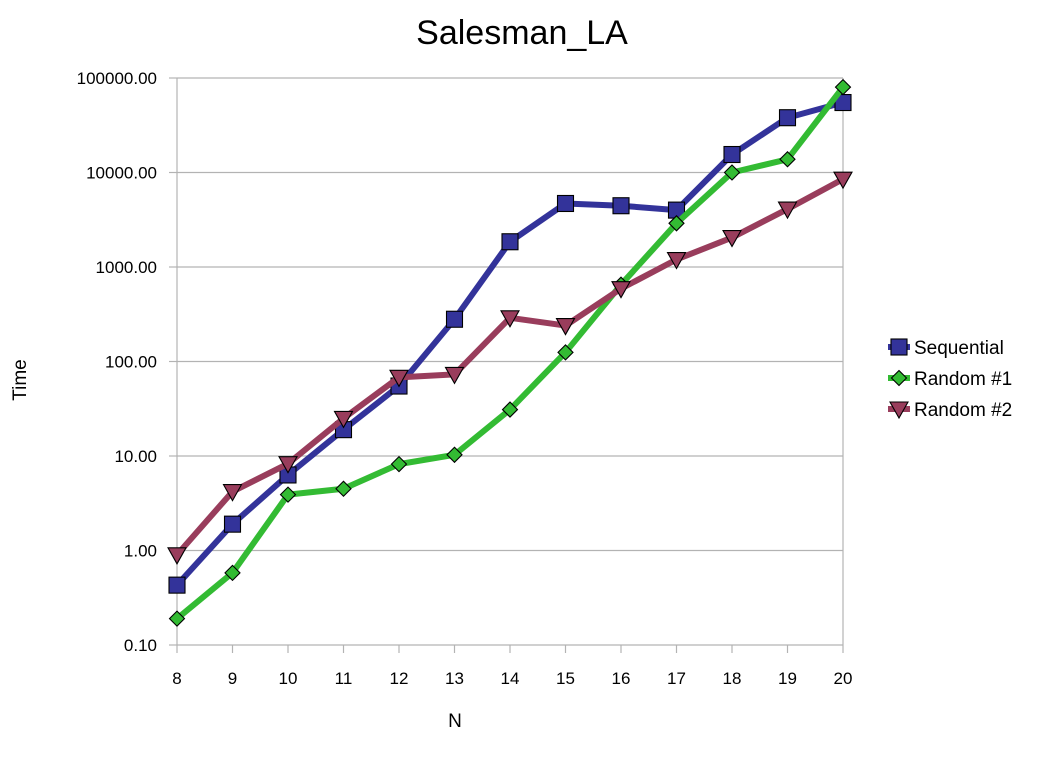  I want to click on y-tick-label: 100.00, so click(131, 362).